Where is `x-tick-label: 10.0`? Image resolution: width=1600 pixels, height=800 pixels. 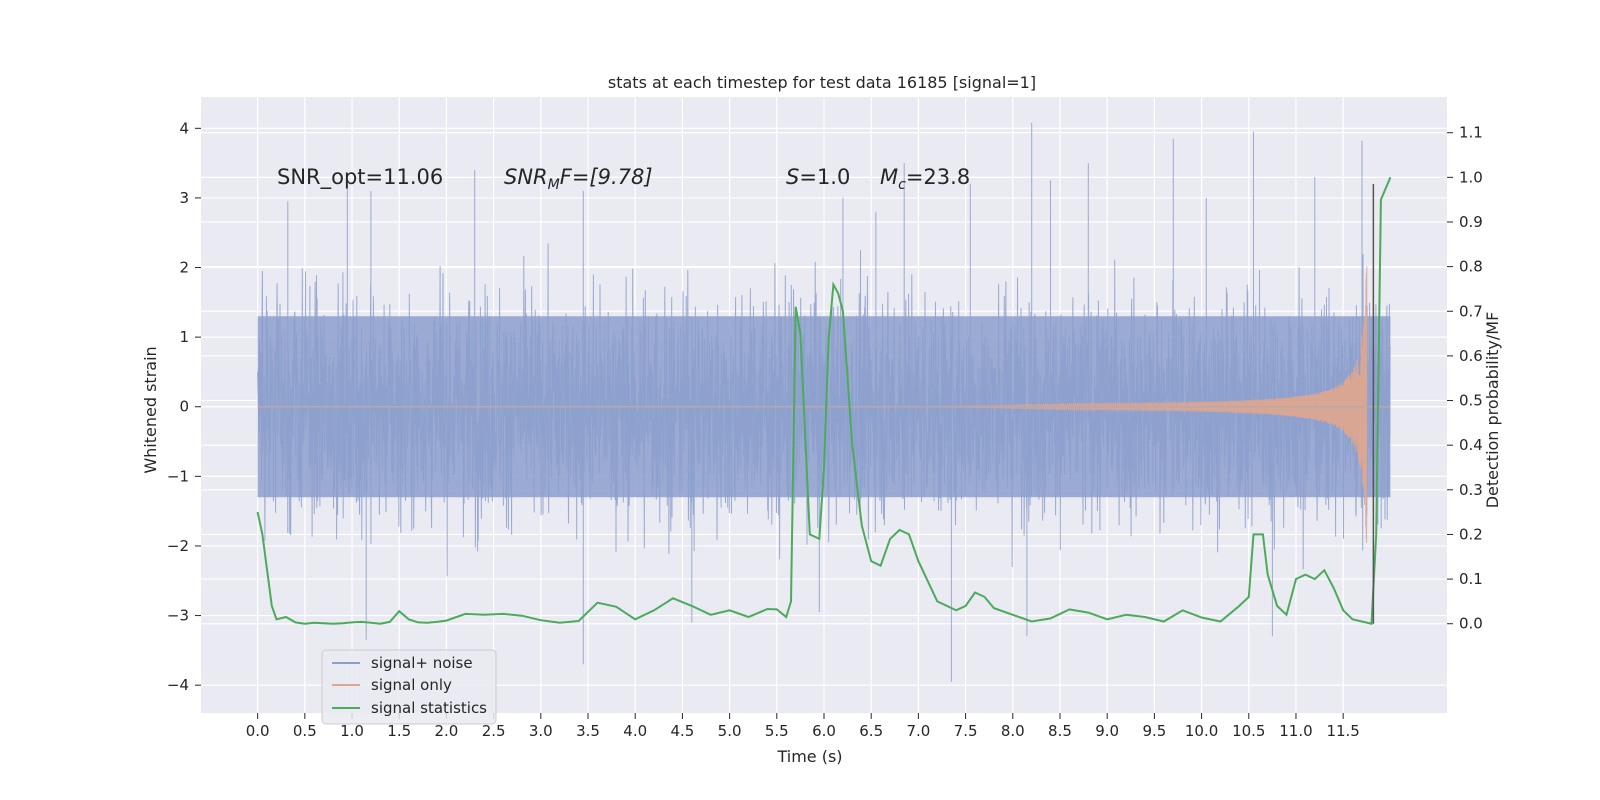
x-tick-label: 10.0 is located at coordinates (1201, 731).